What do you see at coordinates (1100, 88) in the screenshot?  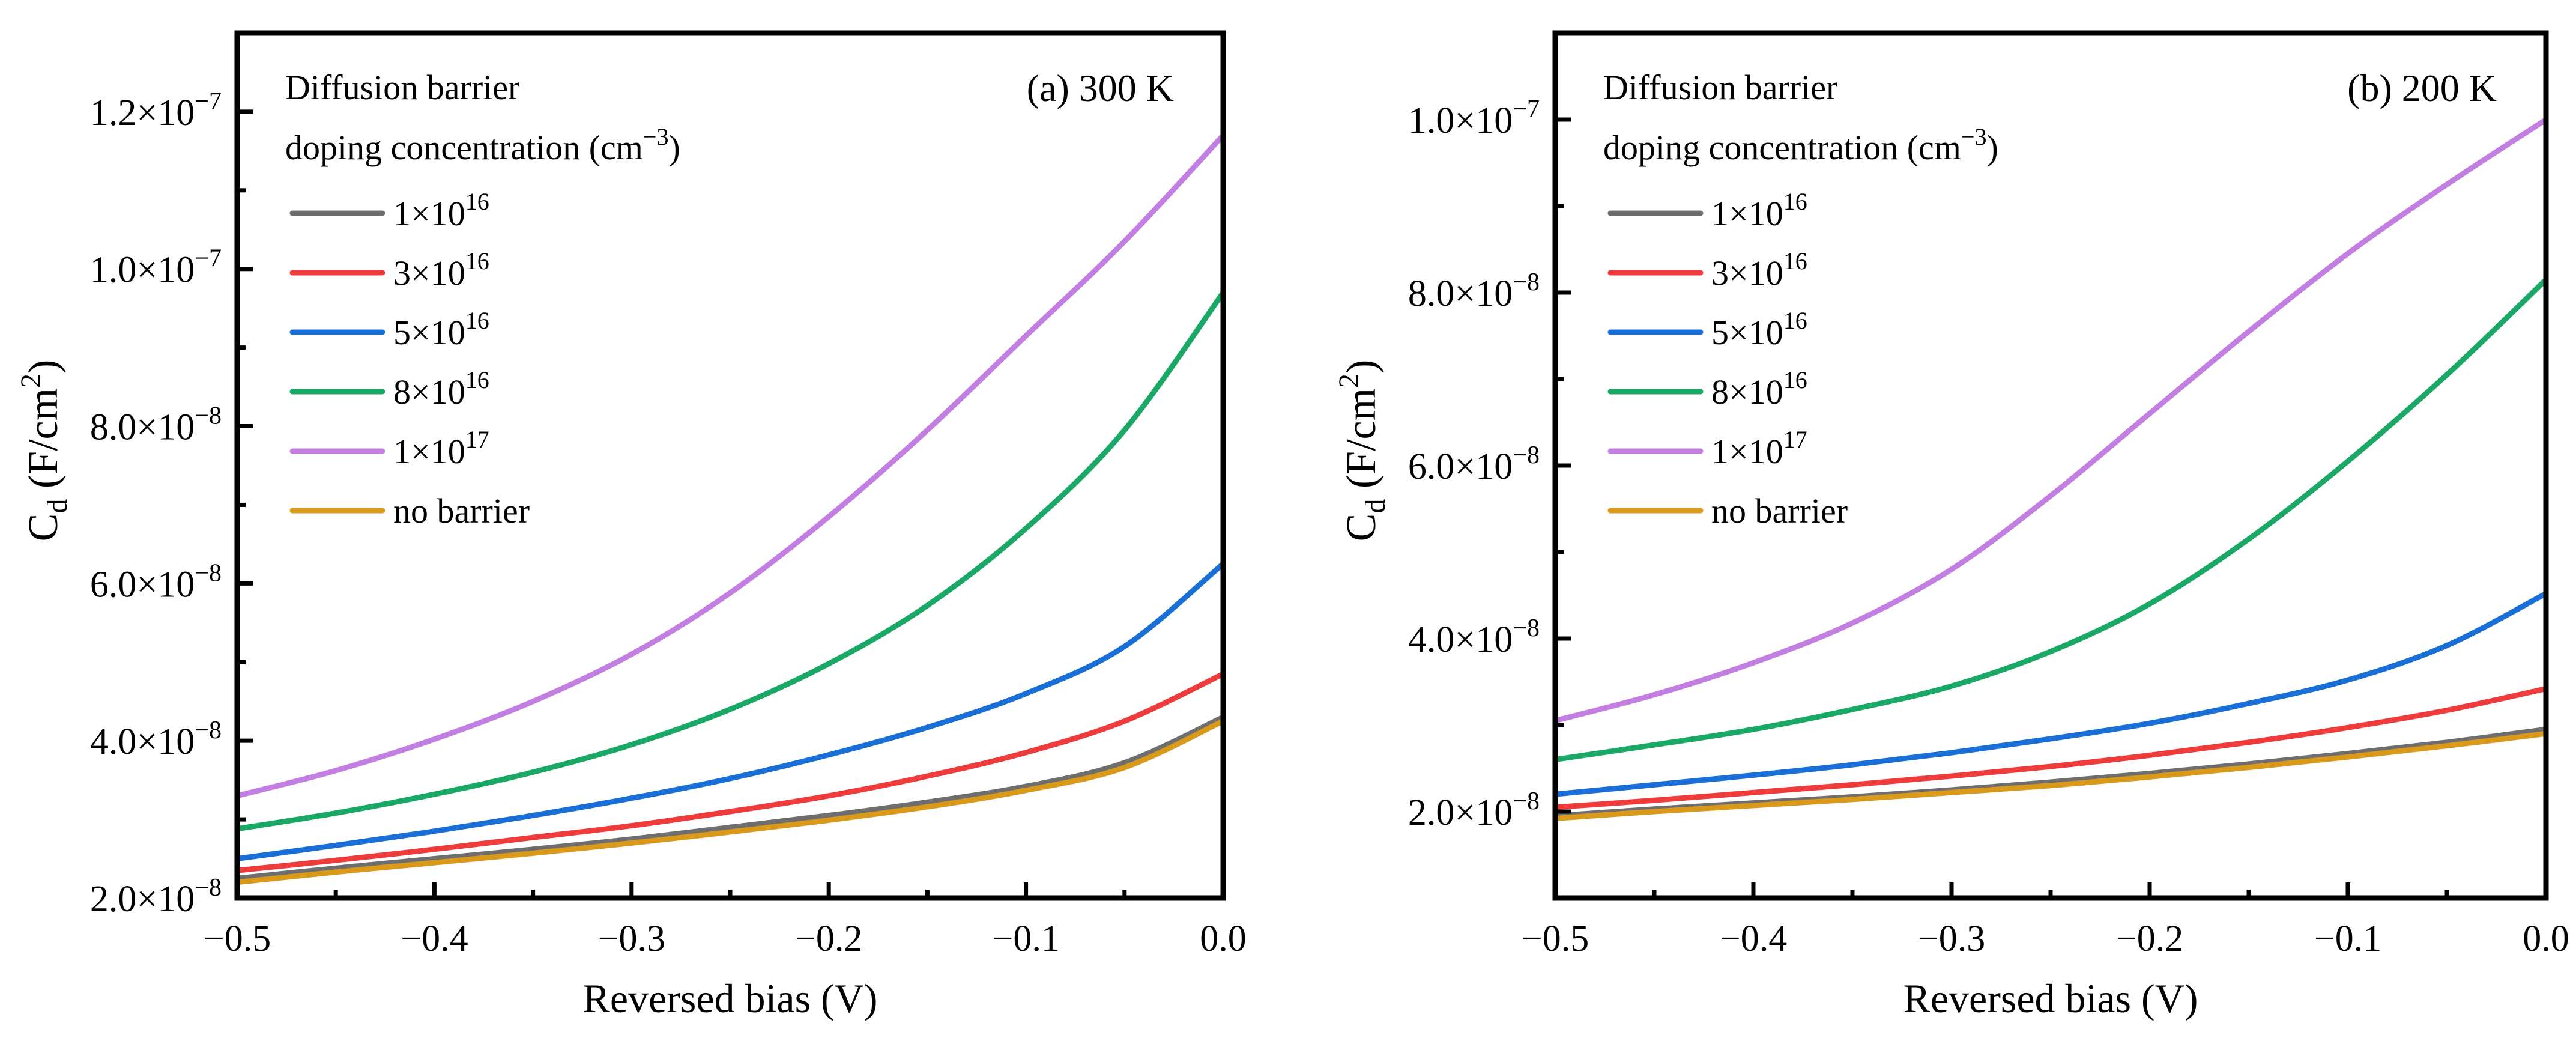 I see `panel-title: (a) 300 K` at bounding box center [1100, 88].